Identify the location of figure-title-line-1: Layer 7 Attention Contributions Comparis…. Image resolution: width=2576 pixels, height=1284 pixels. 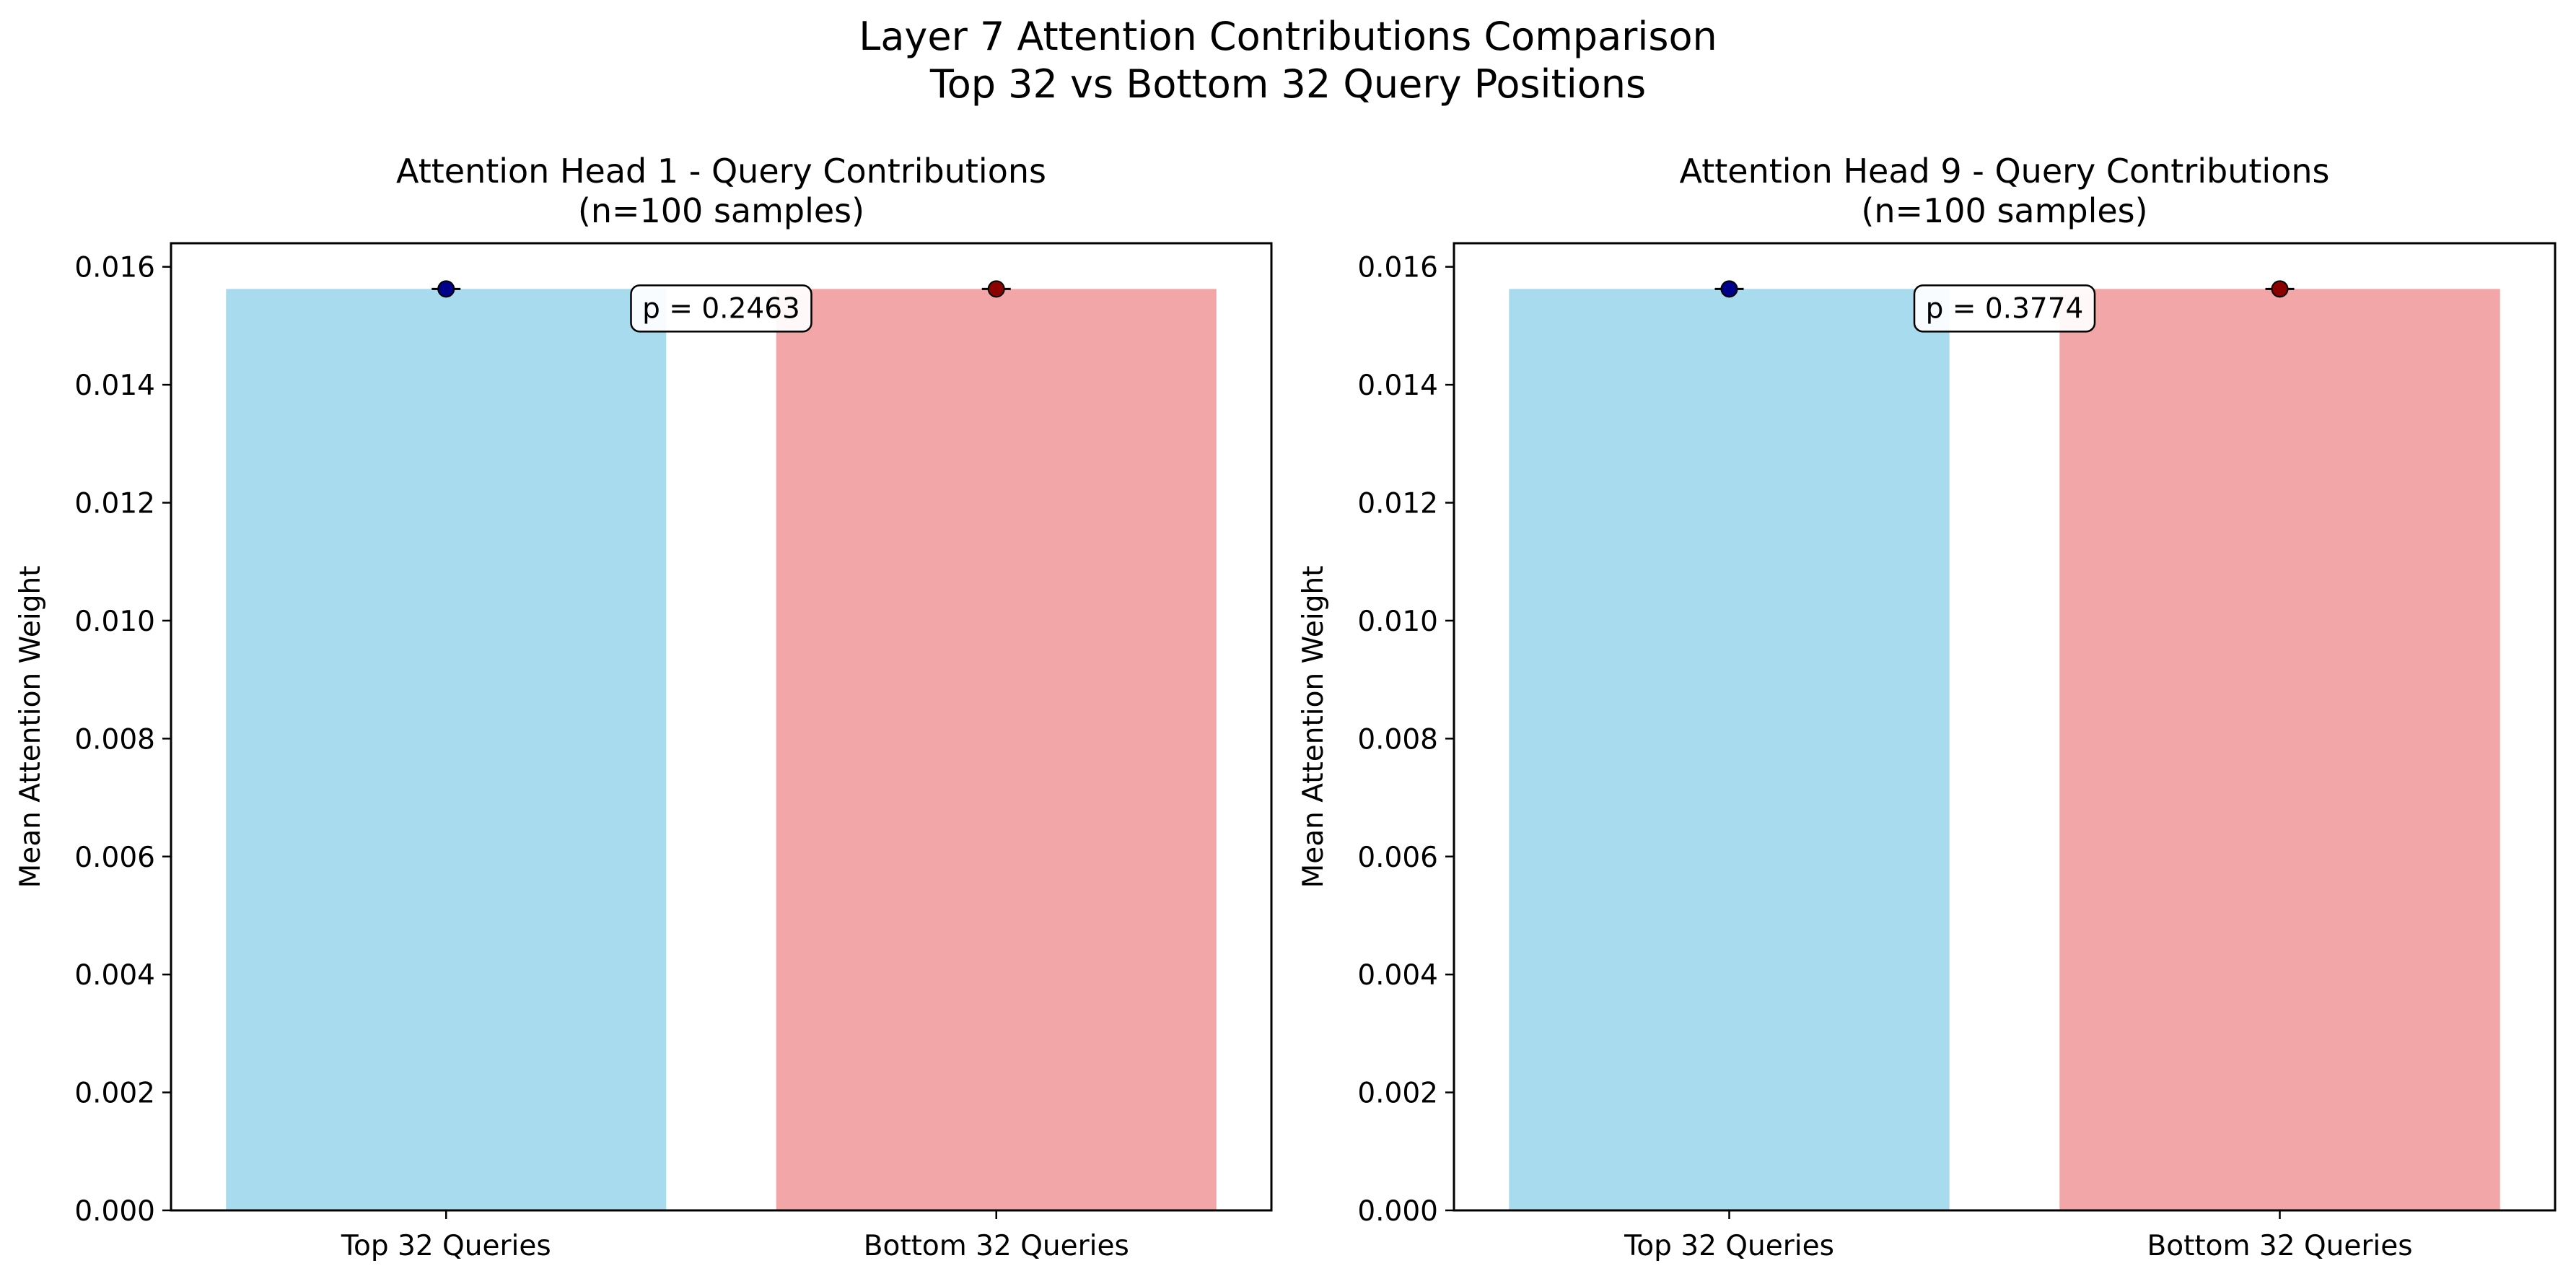
(1288, 36).